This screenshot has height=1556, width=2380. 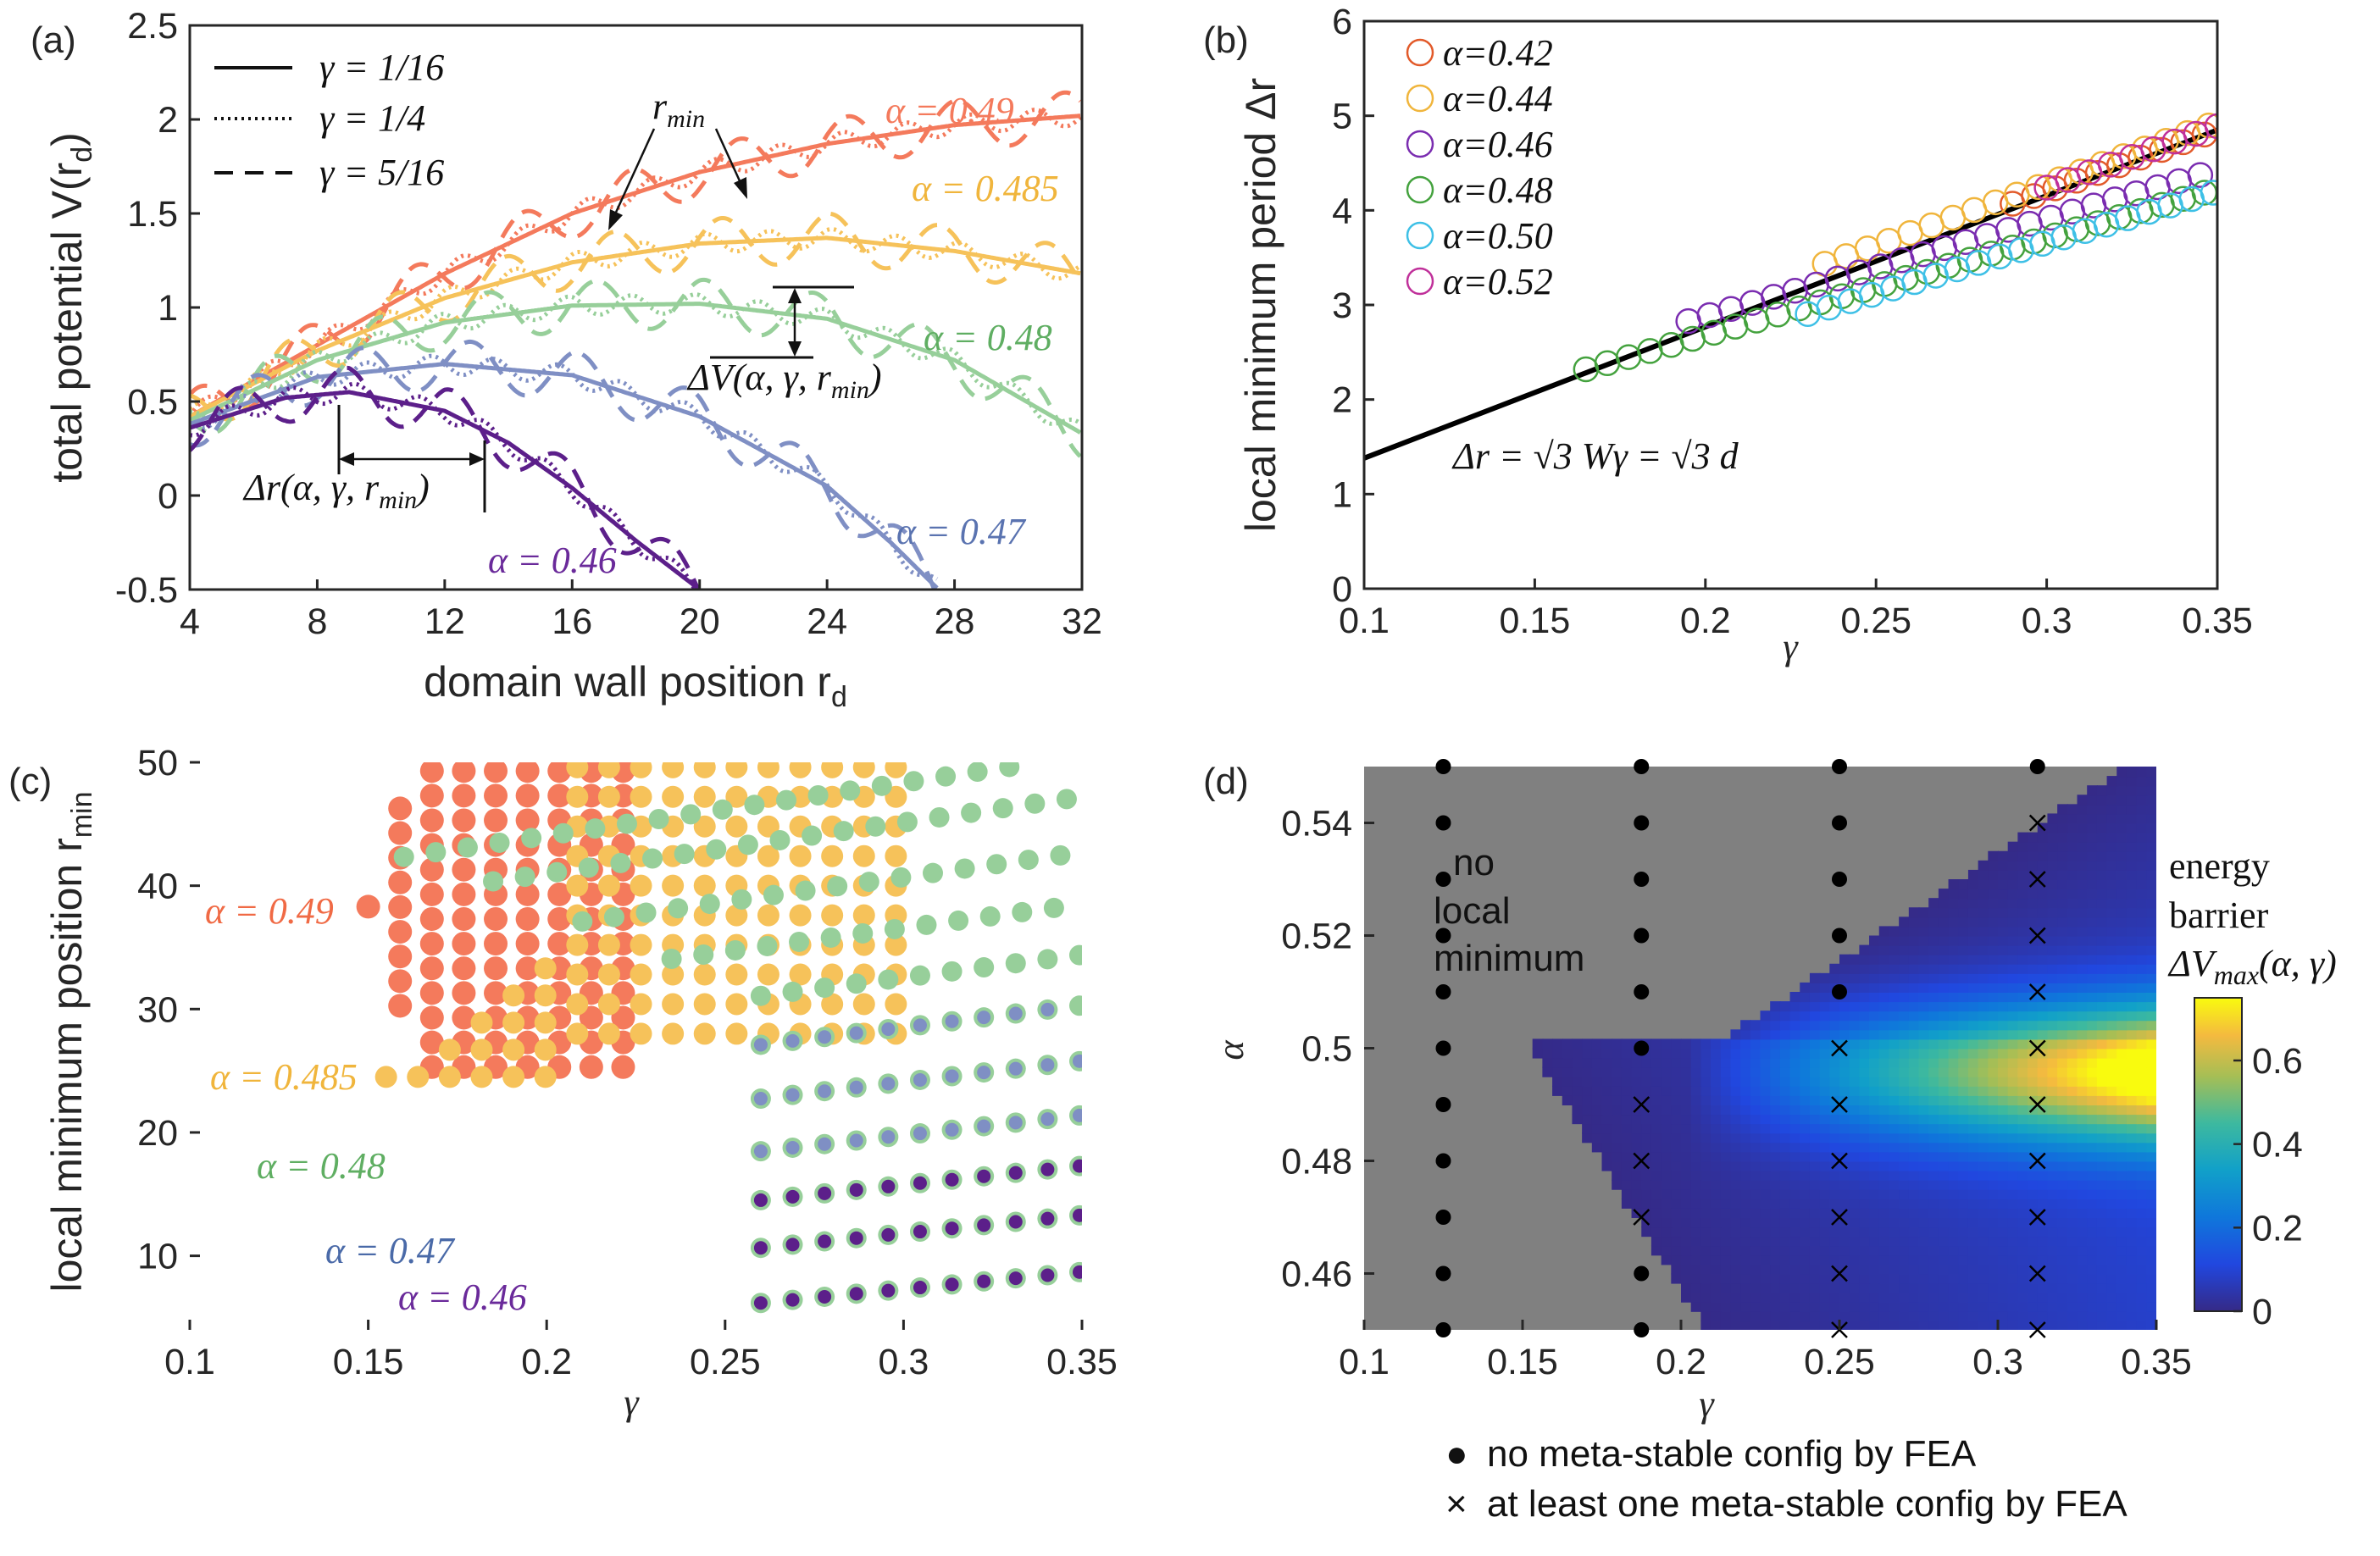 What do you see at coordinates (381, 172) in the screenshot?
I see `legend-dashed-label: γ = 5/16` at bounding box center [381, 172].